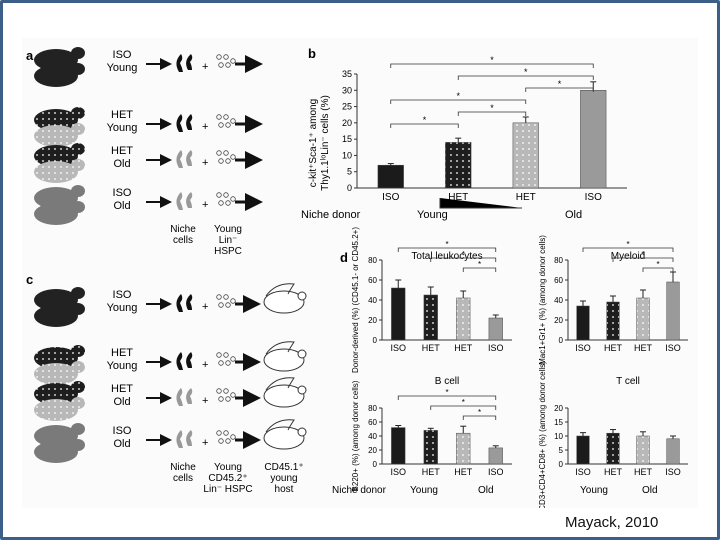  Describe the element at coordinates (355, 435) in the screenshot. I see `panel-d-ylabel-2: B220+ (%) (among donor cells)` at that location.